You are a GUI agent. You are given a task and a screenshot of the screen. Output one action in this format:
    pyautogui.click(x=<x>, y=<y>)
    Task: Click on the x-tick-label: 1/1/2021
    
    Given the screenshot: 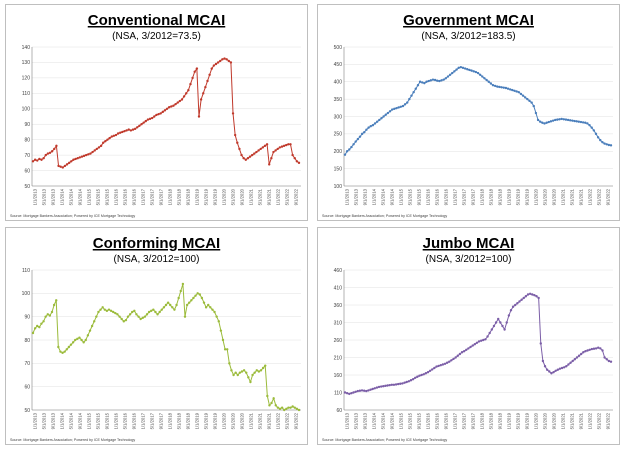 What is the action you would take?
    pyautogui.click(x=562, y=196)
    